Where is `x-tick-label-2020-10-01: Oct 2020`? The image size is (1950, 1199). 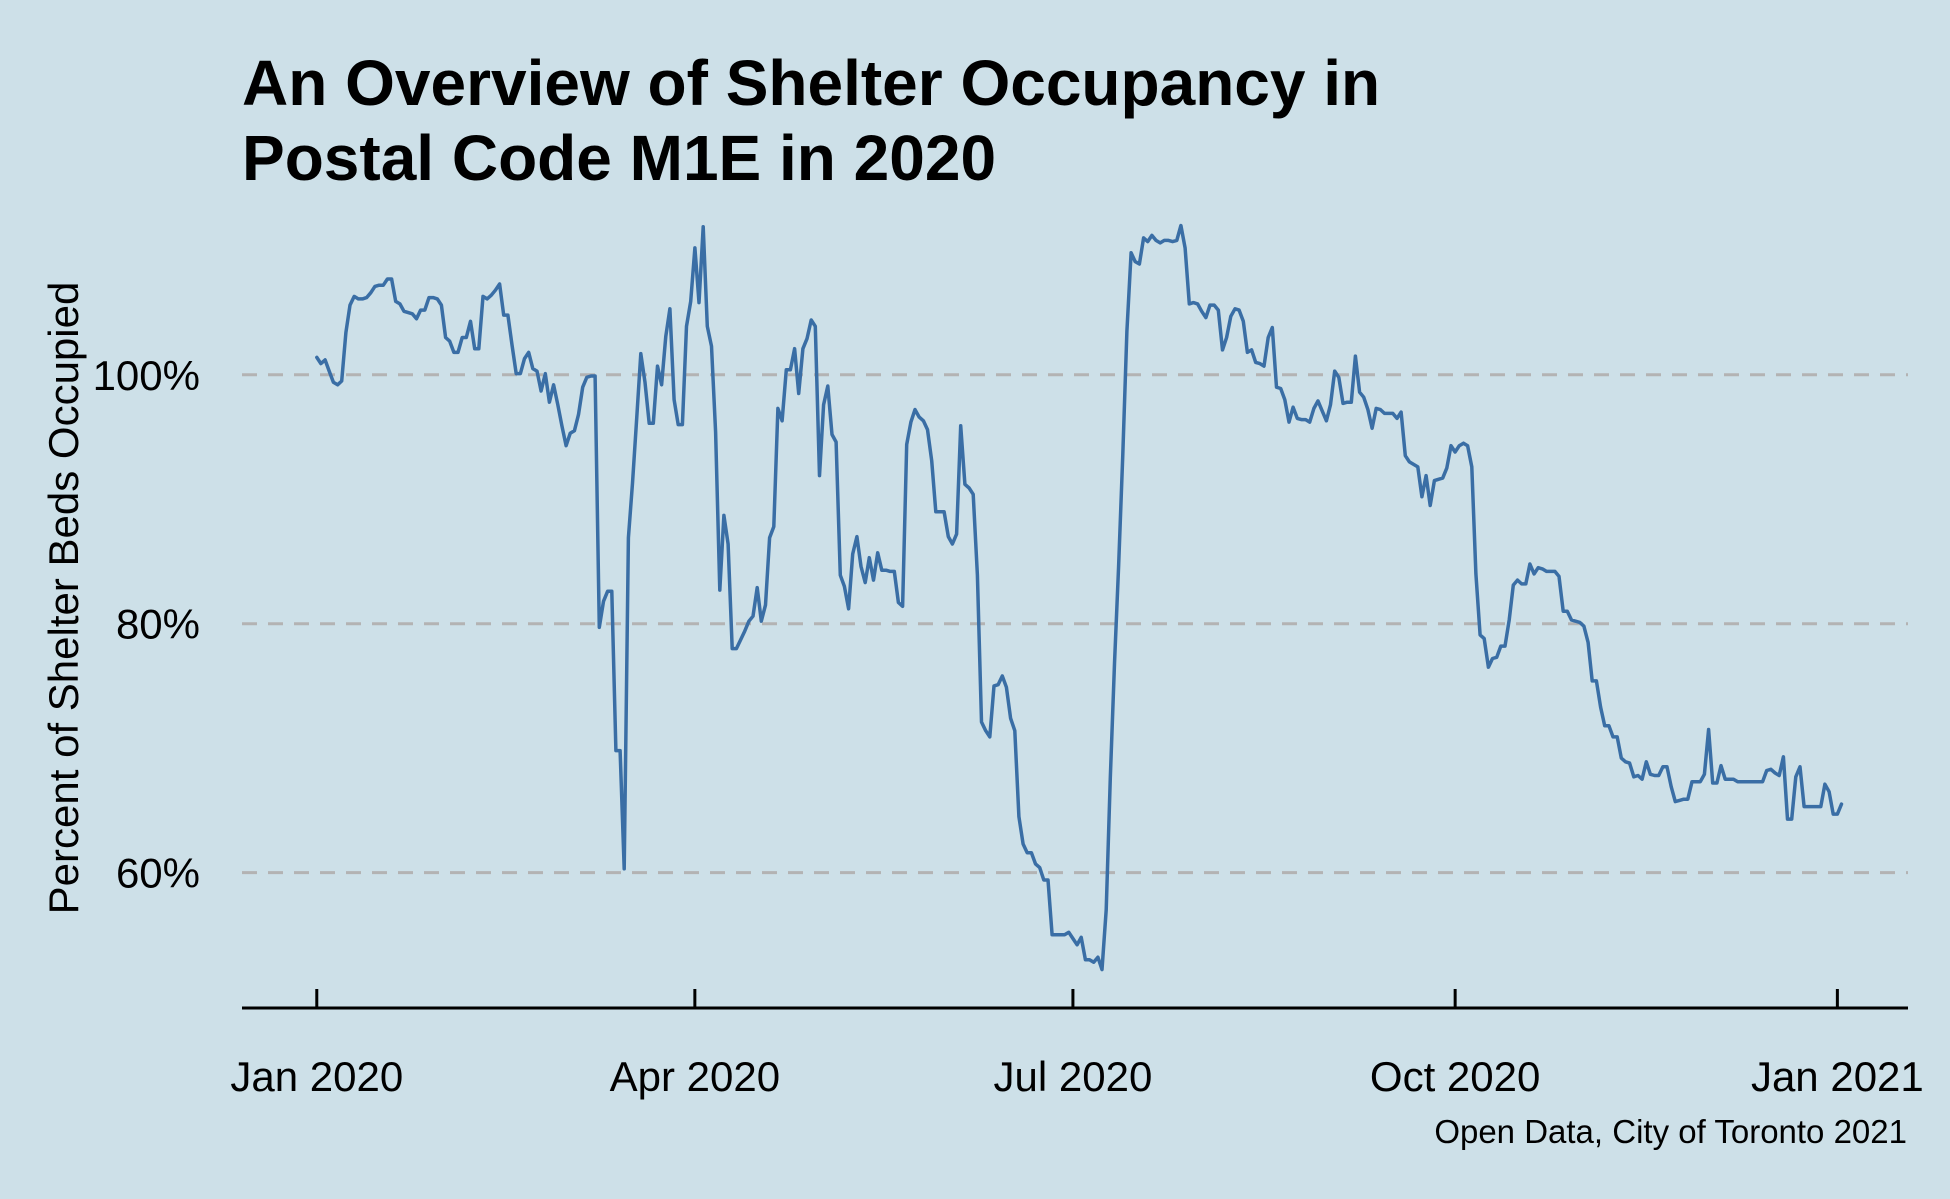 x-tick-label-2020-10-01: Oct 2020 is located at coordinates (1455, 1076).